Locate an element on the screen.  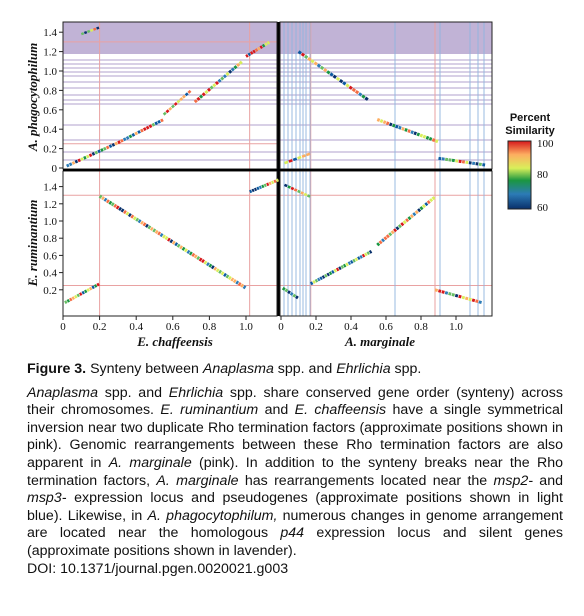
bottom-y-tick-label: 1.2 is located at coordinates (50, 205).